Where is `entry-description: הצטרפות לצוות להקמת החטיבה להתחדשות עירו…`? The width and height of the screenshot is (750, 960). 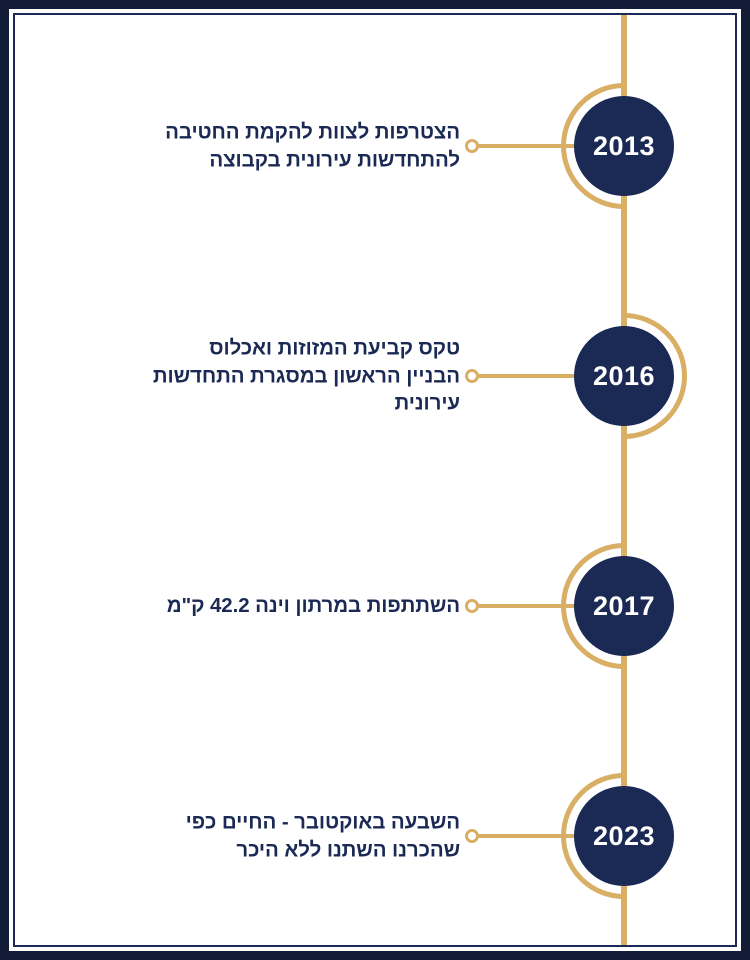
entry-description: הצטרפות לצוות להקמת החטיבה להתחדשות עירו… is located at coordinates (312, 145).